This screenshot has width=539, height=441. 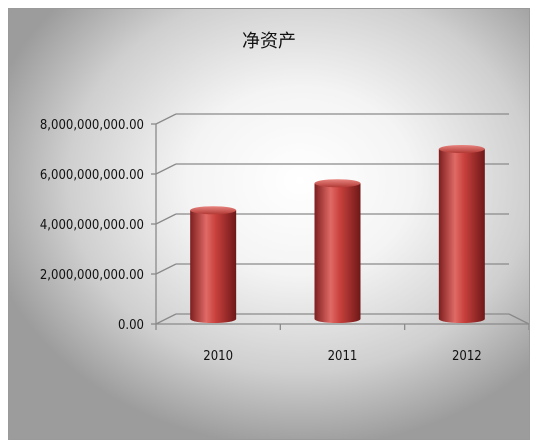 I want to click on y-tick-label: 8,000,000,000.00, so click(x=92, y=125).